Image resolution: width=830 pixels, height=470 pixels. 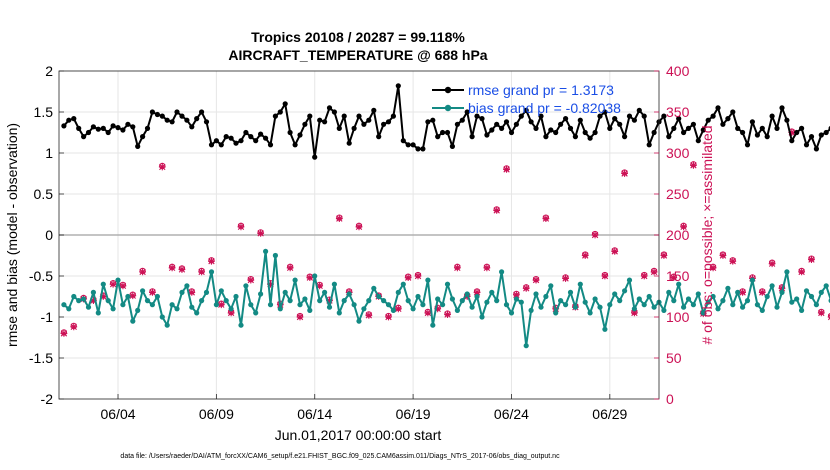 What do you see at coordinates (46, 235) in the screenshot?
I see `y-axis-ticks: 2 1.5 1 0.5 0 -0.5 -1 -1.5 -2` at bounding box center [46, 235].